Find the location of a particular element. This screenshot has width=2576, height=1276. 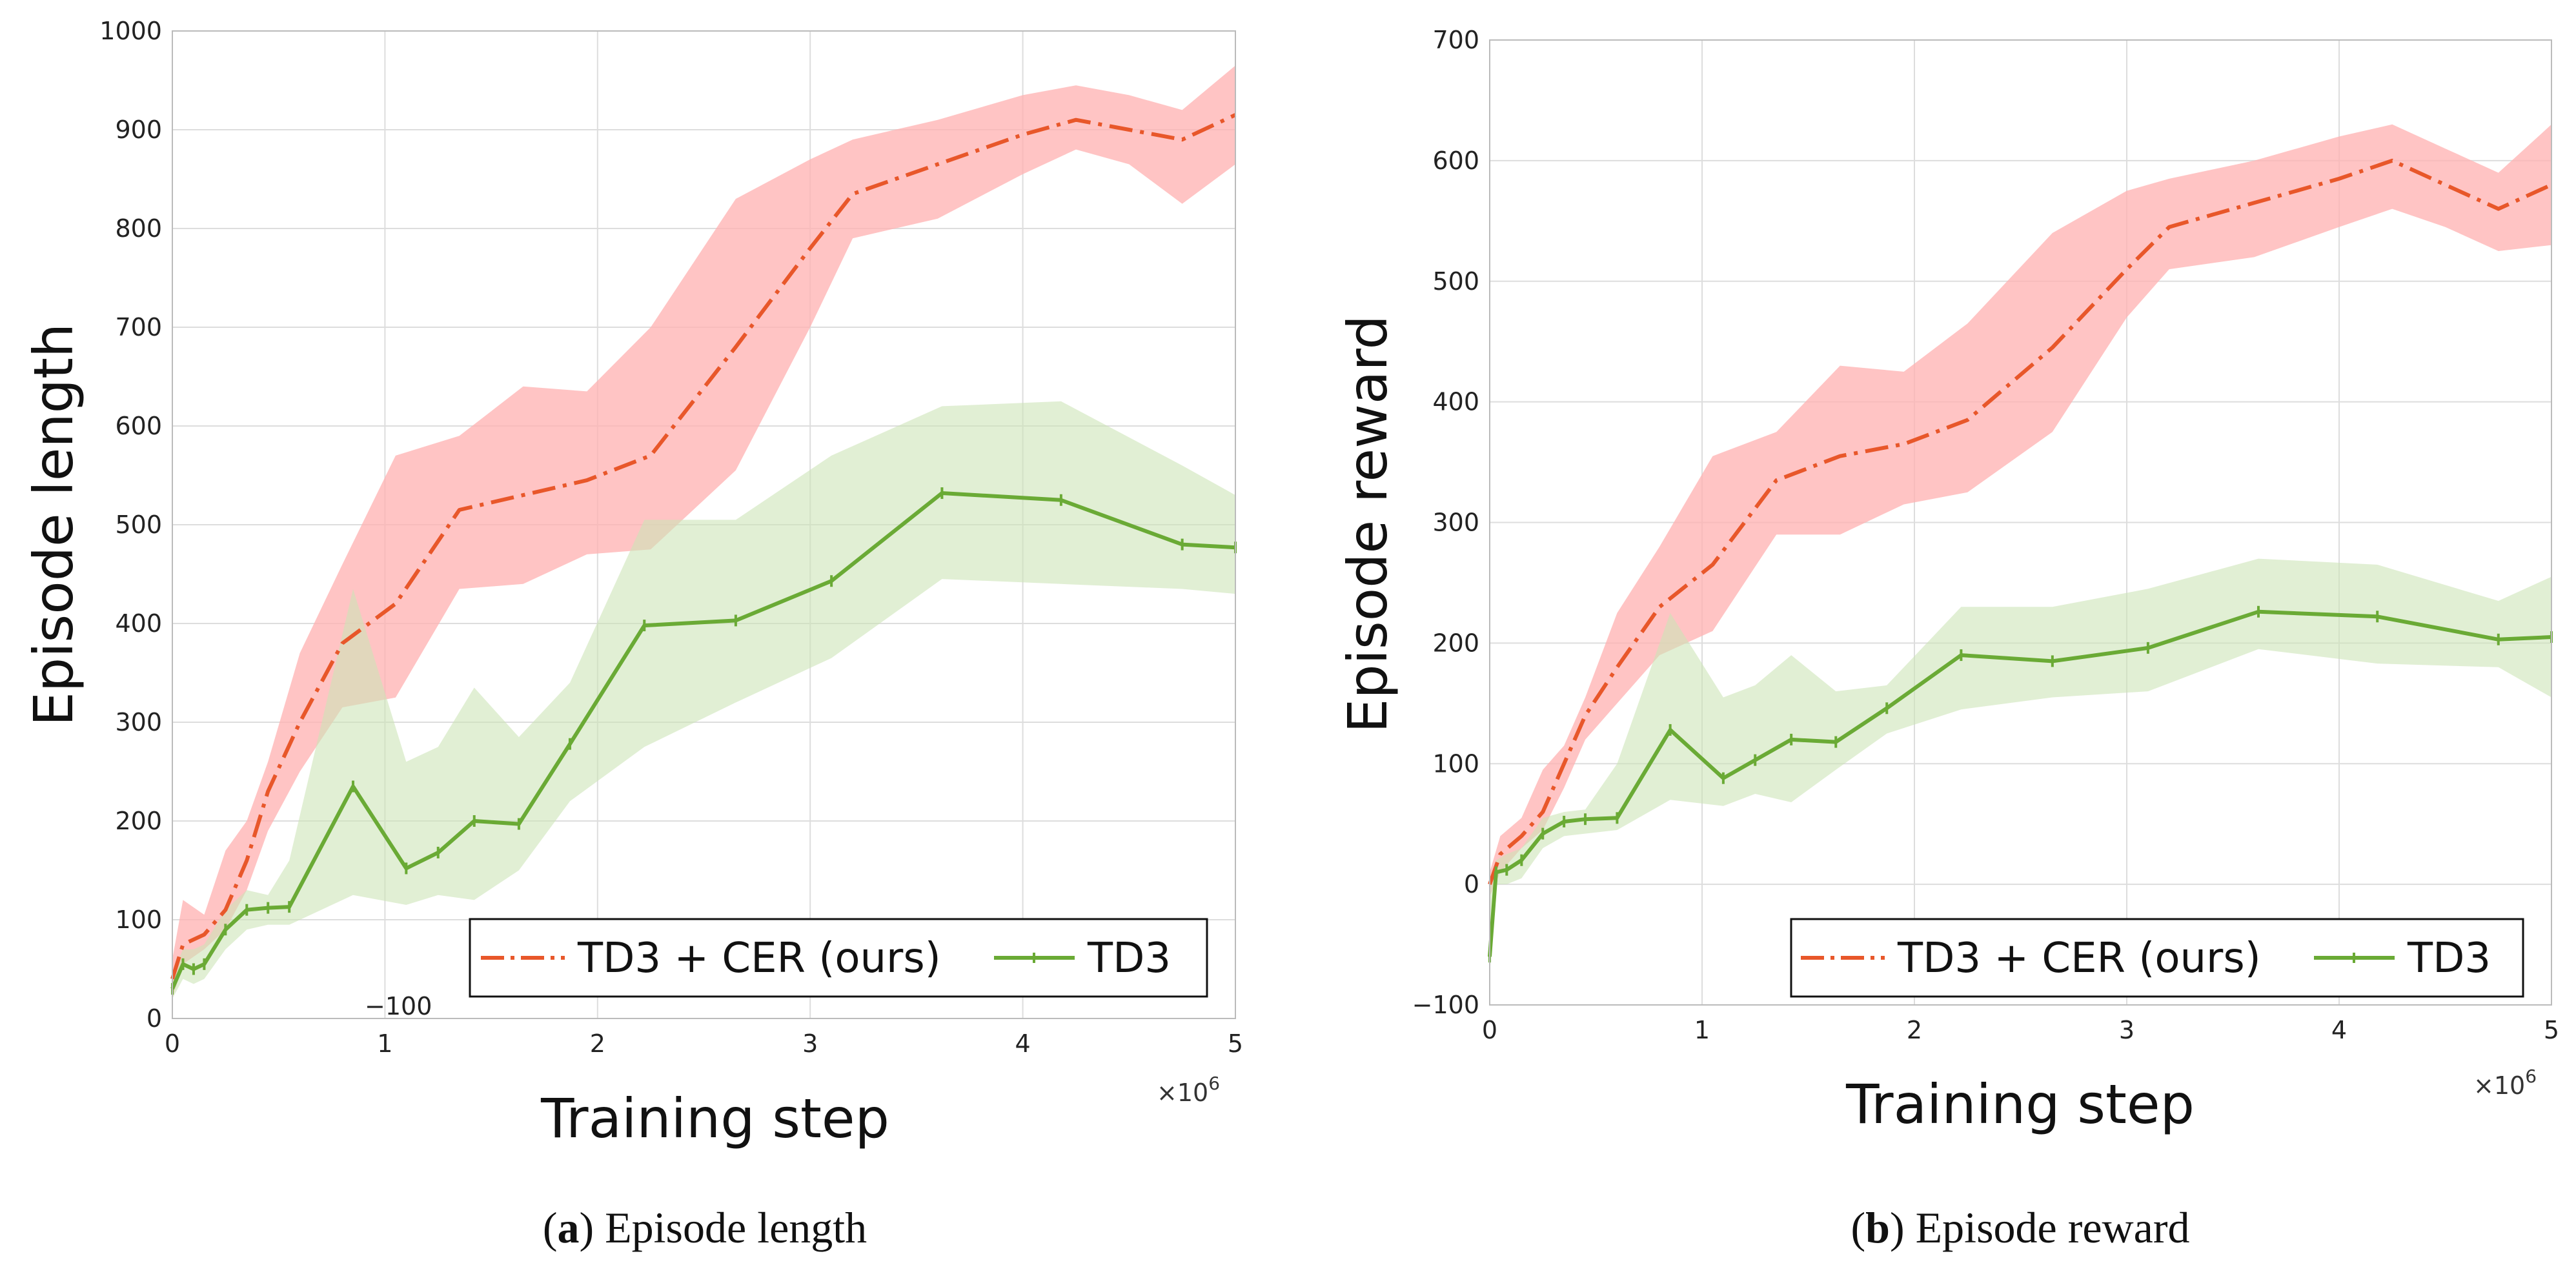

y-axis-label-a: Episode length is located at coordinates (53, 524).